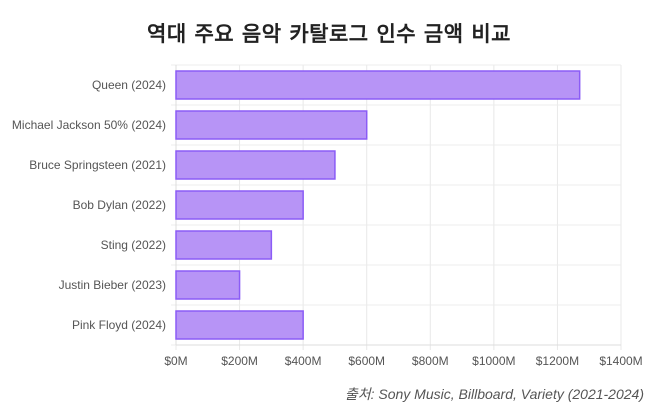 The height and width of the screenshot is (417, 658). I want to click on x-tick-label: $1400M, so click(620, 361).